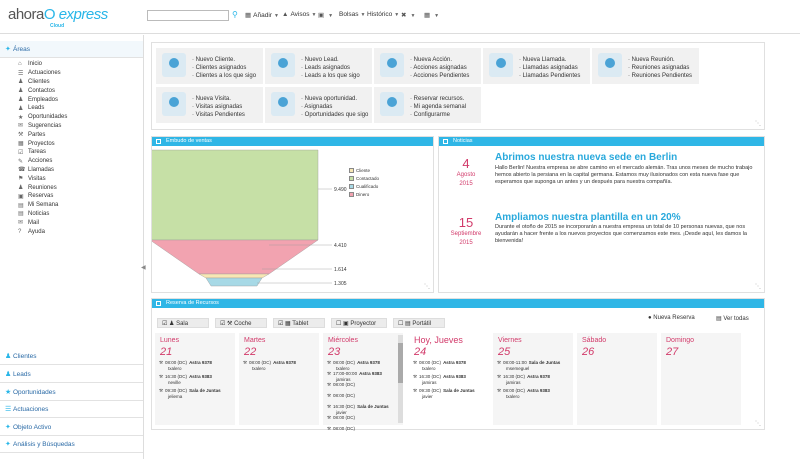  What do you see at coordinates (299, 323) in the screenshot?
I see `filter-tablet: ☑ ▦ Tablet` at bounding box center [299, 323].